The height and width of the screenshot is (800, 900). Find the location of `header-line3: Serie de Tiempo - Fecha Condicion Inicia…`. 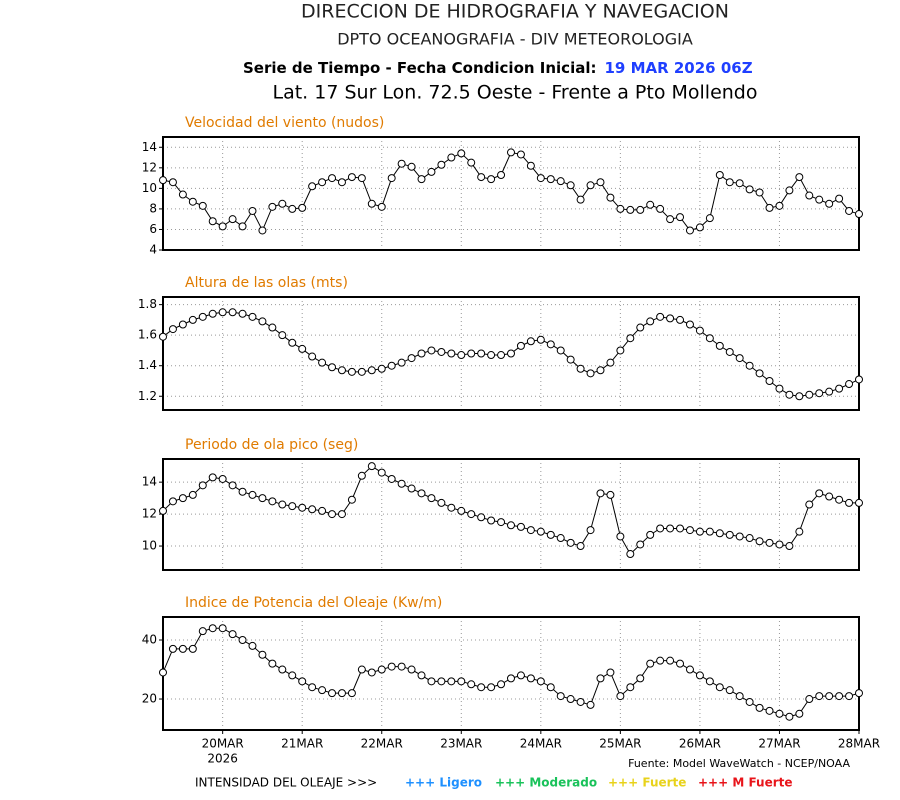

header-line3: Serie de Tiempo - Fecha Condicion Inicia… is located at coordinates (498, 68).